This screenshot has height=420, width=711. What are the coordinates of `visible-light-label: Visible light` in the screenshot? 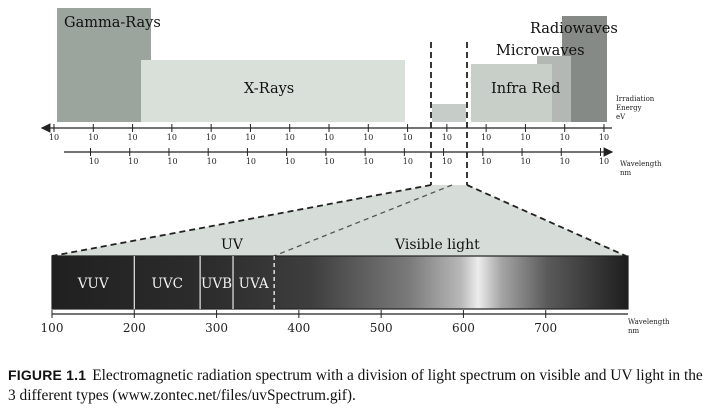 It's located at (437, 245).